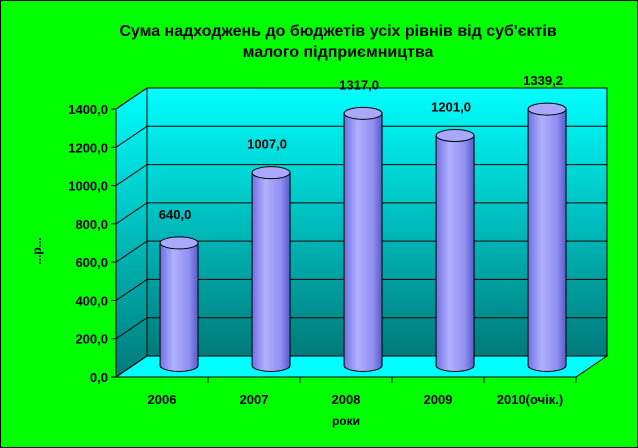 The image size is (638, 448). Describe the element at coordinates (175, 214) in the screenshot. I see `data-label: 640,0` at that location.